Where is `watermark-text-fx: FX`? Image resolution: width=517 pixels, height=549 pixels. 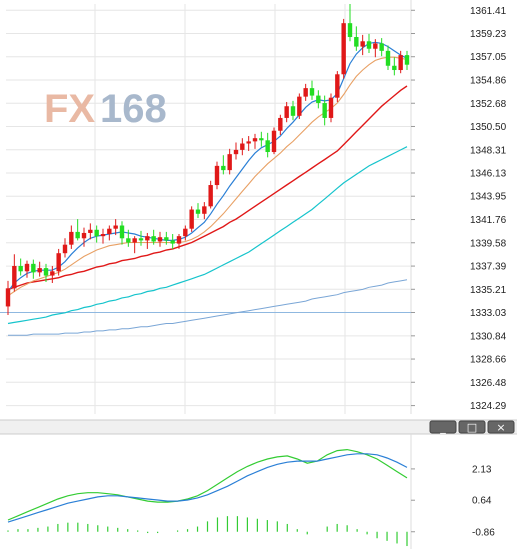
watermark-text-fx: FX is located at coordinates (69, 109).